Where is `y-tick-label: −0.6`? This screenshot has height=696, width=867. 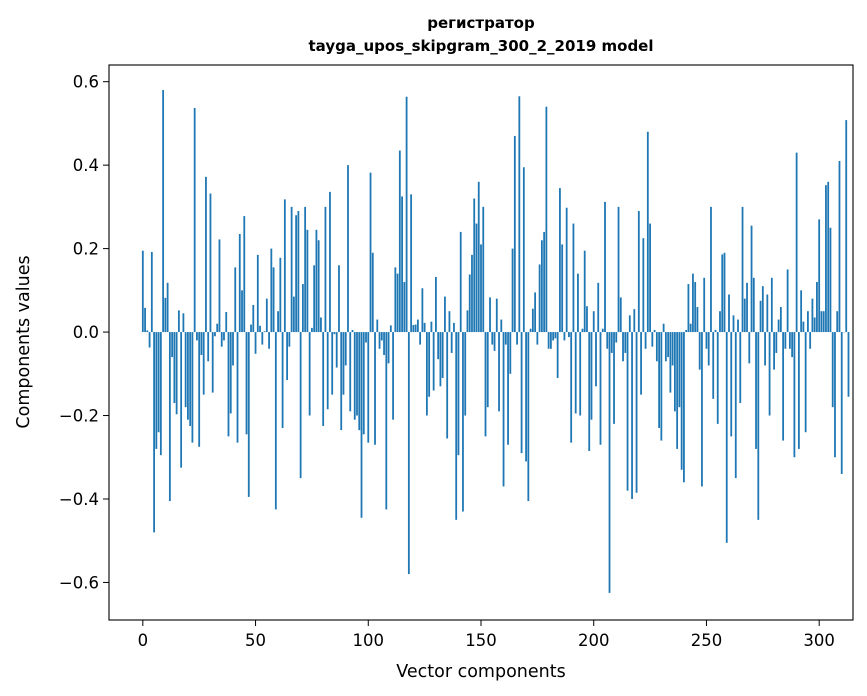 y-tick-label: −0.6 is located at coordinates (79, 582).